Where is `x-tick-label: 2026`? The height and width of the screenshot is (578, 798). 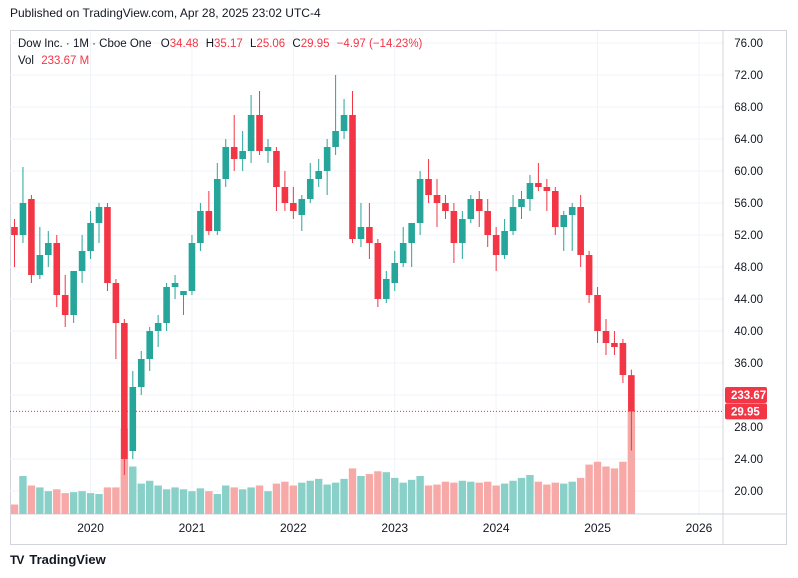 x-tick-label: 2026 is located at coordinates (699, 528).